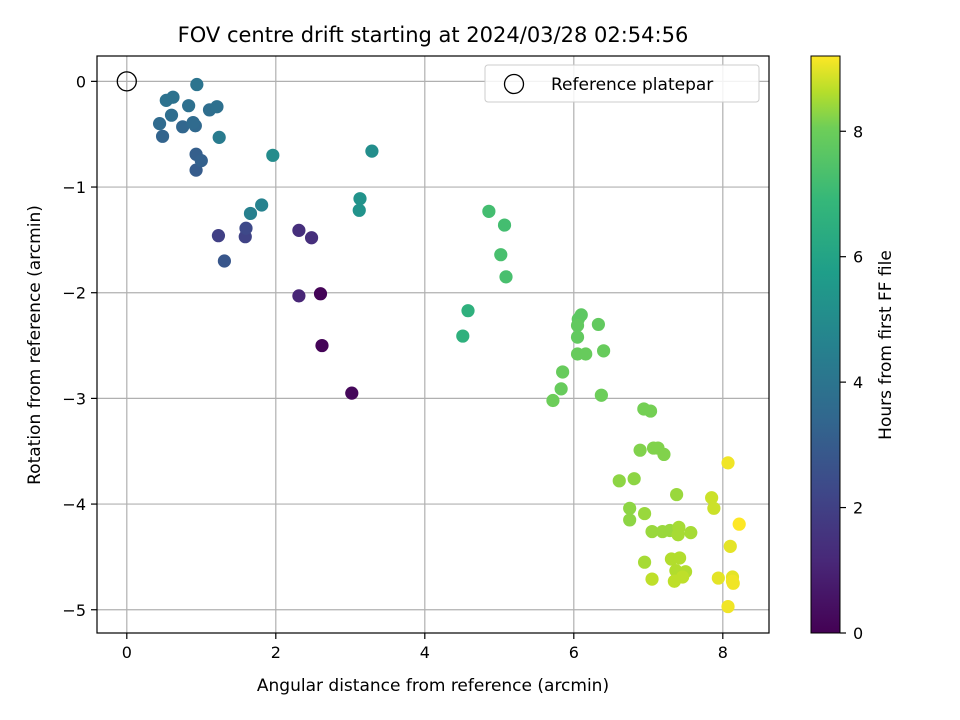 The height and width of the screenshot is (720, 960). Describe the element at coordinates (35, 345) in the screenshot. I see `y-axis-label: Rotation from reference (arcmin)` at that location.